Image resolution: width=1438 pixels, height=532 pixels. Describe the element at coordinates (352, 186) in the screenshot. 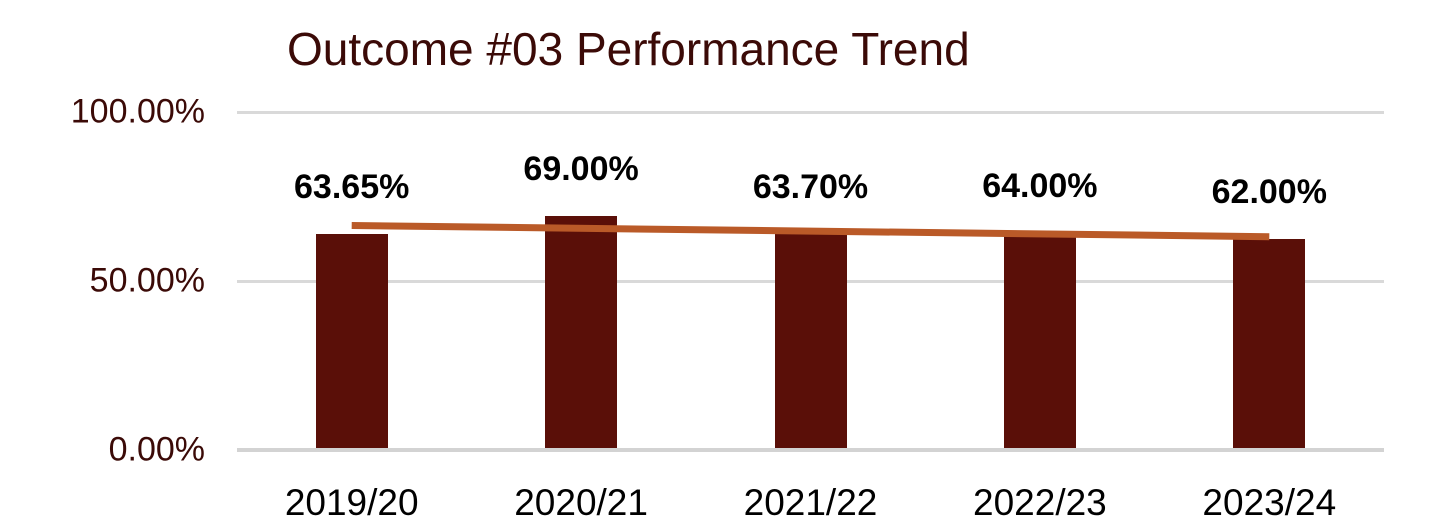

I see `bar-data-label: 63.65%` at that location.